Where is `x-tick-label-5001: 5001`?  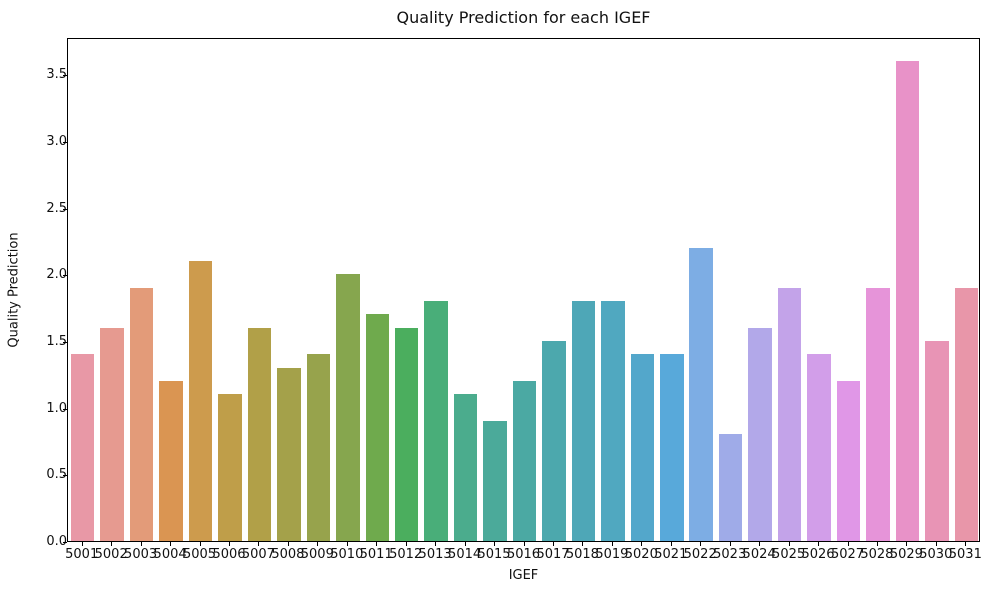 x-tick-label-5001: 5001 is located at coordinates (82, 554).